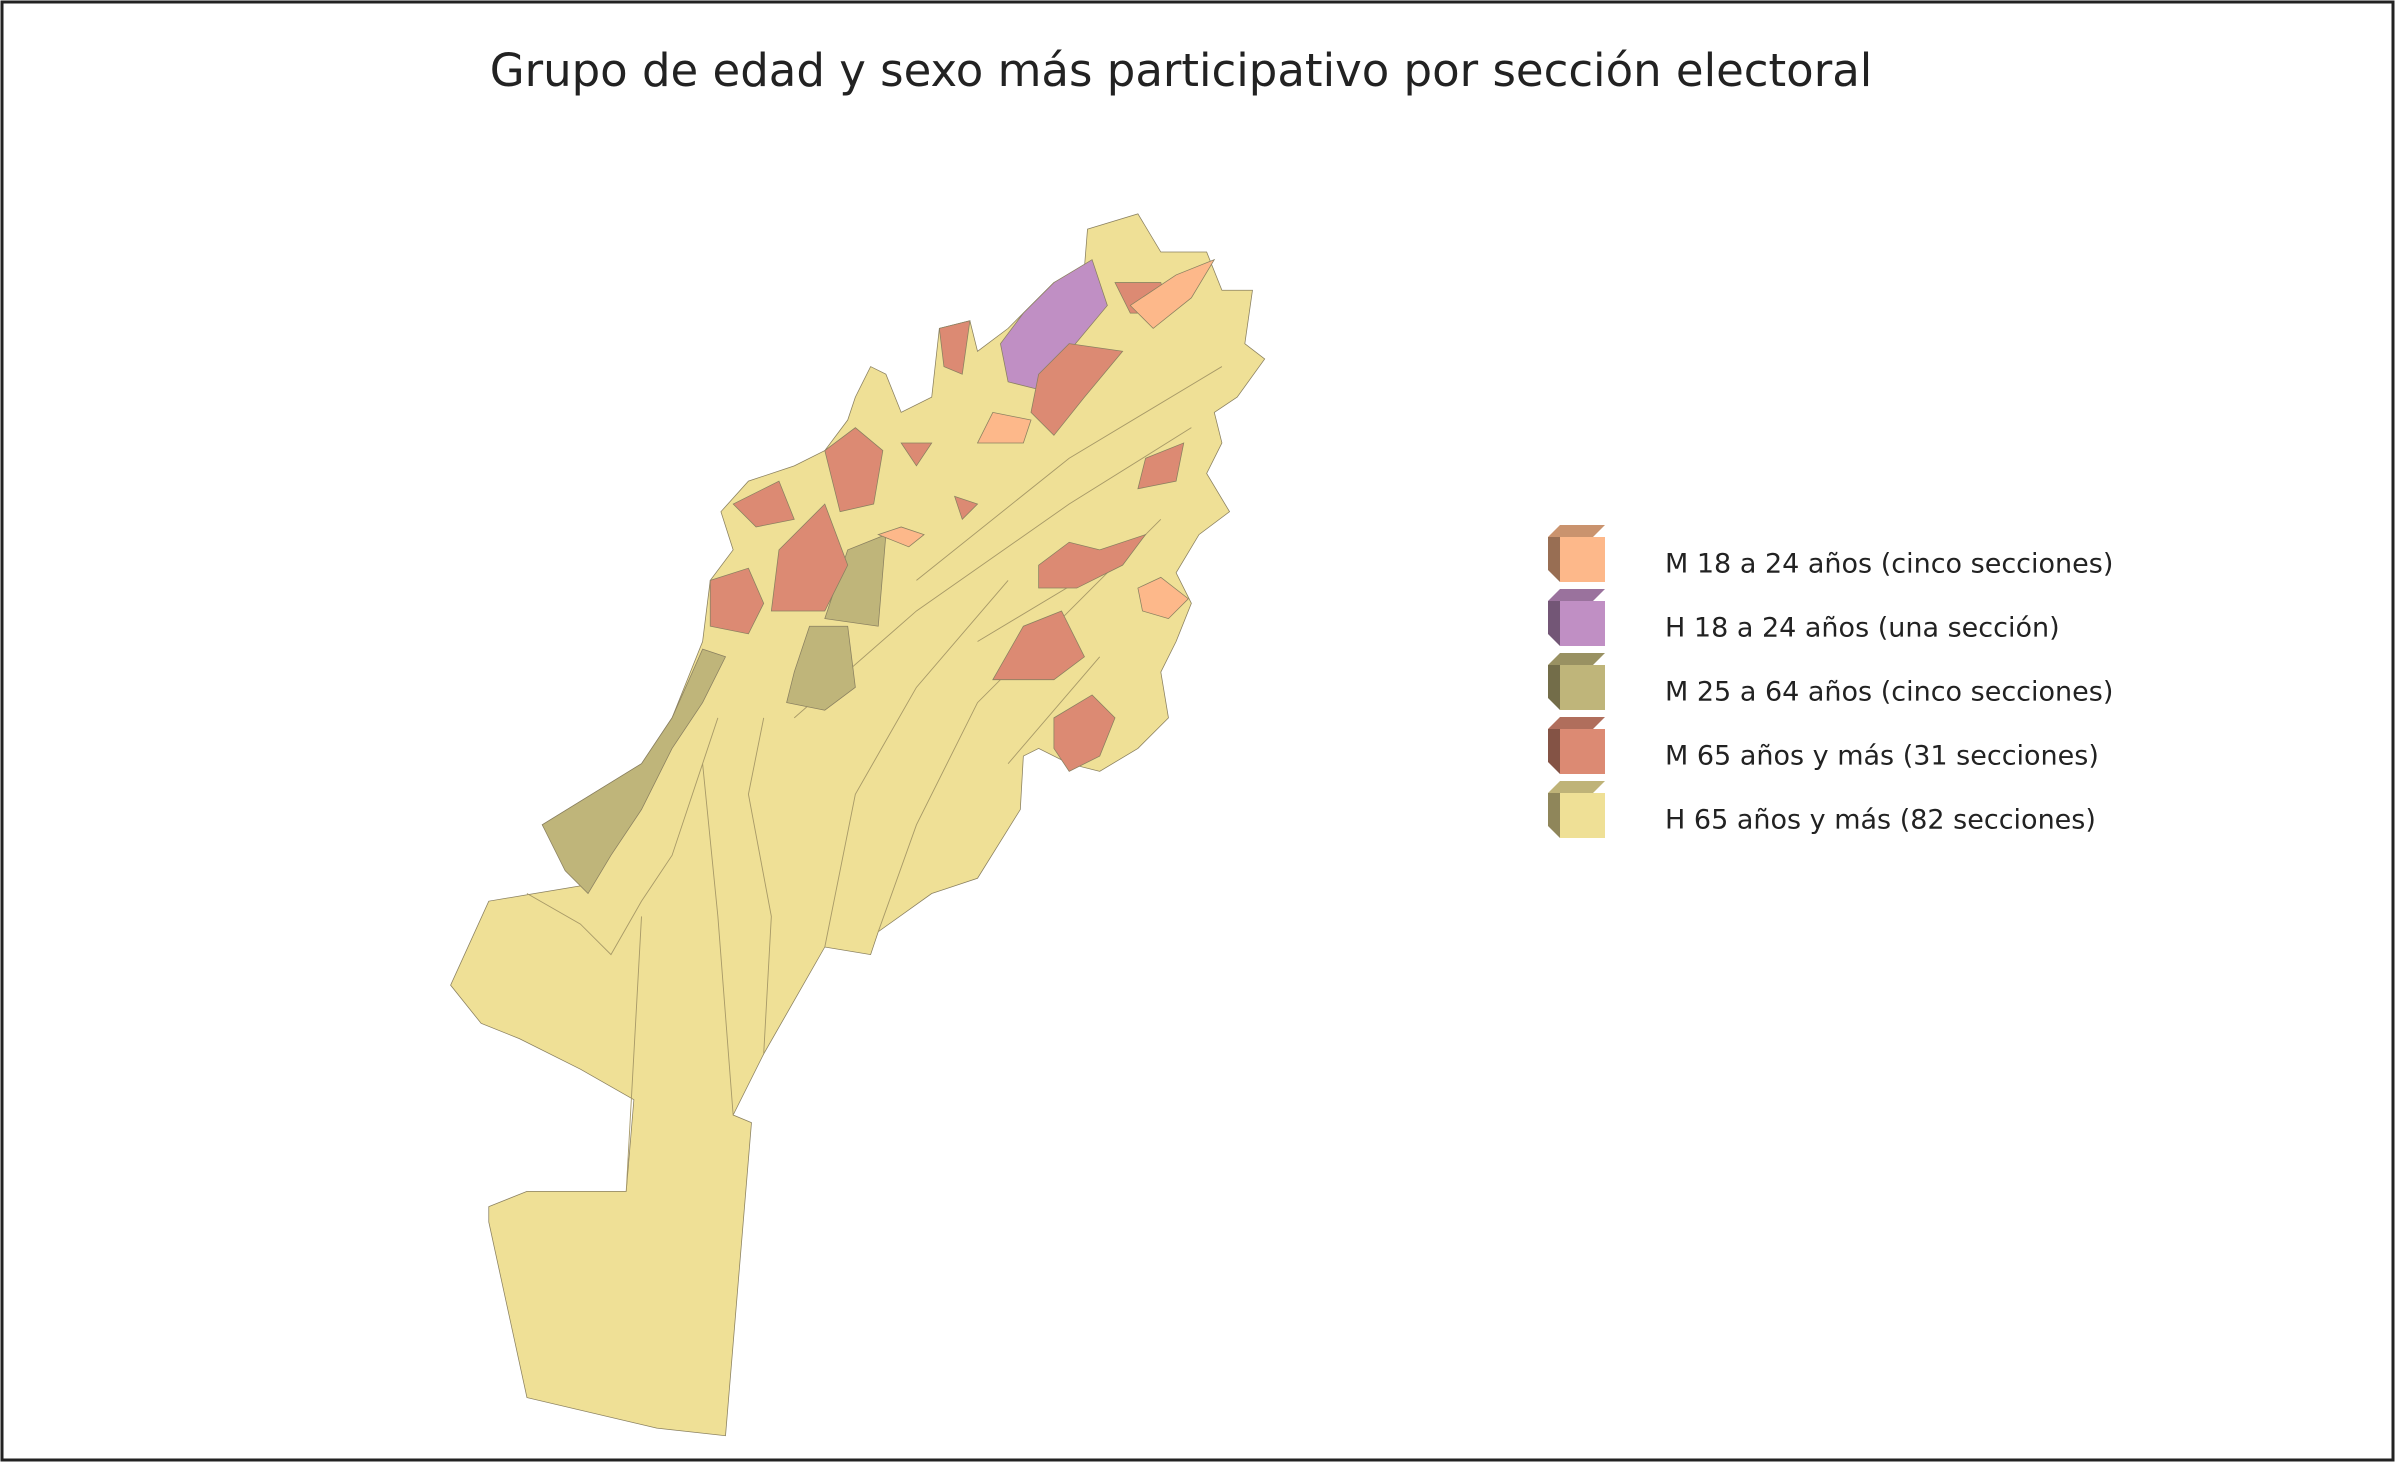 This screenshot has height=1462, width=2395. What do you see at coordinates (1862, 628) in the screenshot?
I see `legend-label: H 18 a 24 años (una sección)` at bounding box center [1862, 628].